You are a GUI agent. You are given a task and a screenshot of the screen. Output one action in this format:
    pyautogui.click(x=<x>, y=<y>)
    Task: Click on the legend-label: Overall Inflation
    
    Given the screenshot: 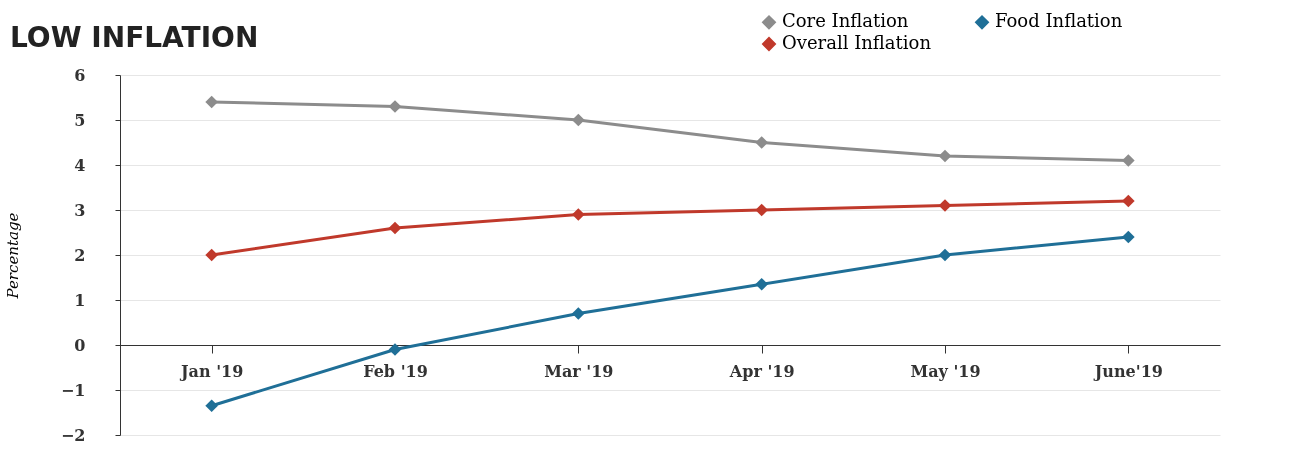 What is the action you would take?
    pyautogui.click(x=857, y=42)
    